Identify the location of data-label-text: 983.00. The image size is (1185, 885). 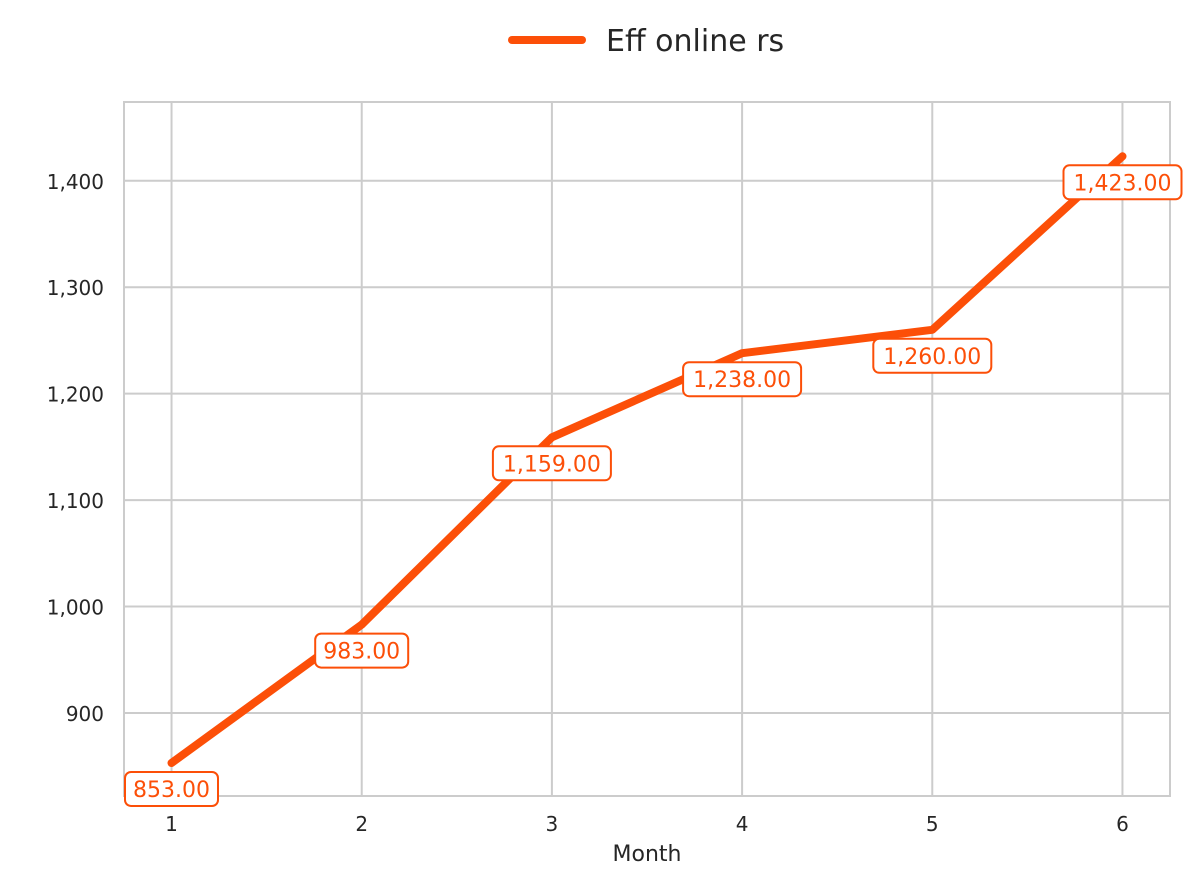
(361, 652).